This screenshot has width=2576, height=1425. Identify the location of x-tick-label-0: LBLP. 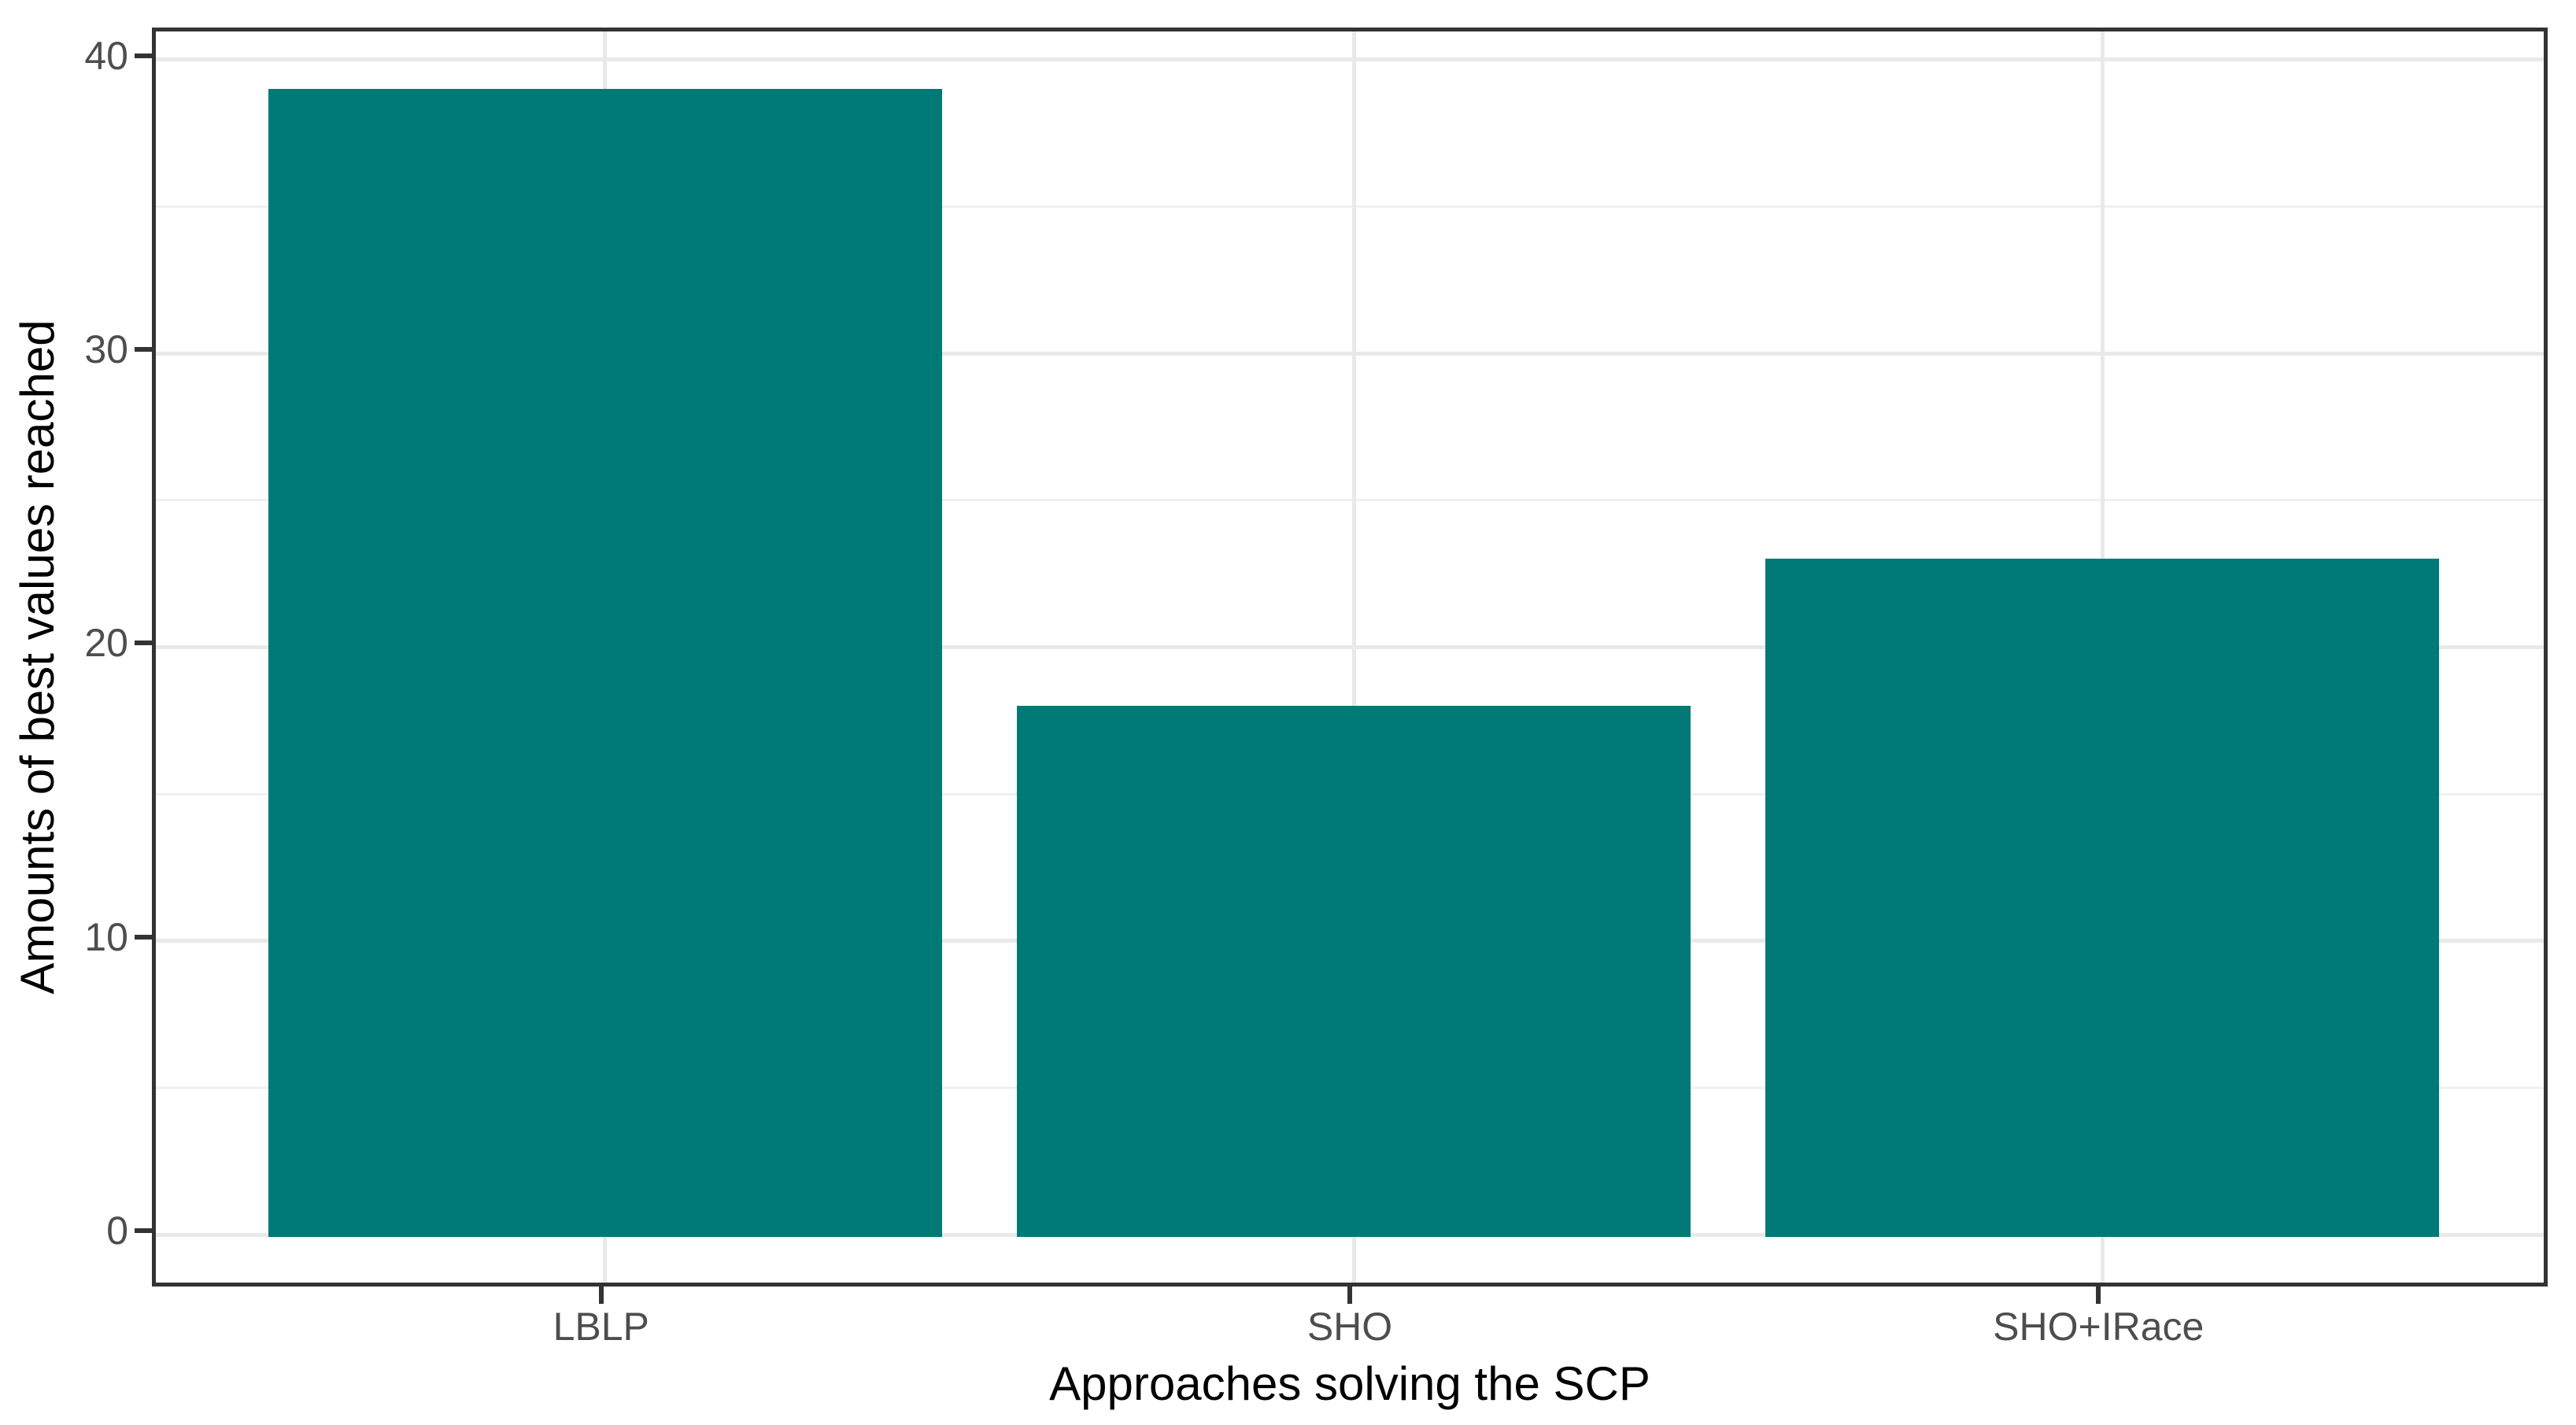
(601, 1327).